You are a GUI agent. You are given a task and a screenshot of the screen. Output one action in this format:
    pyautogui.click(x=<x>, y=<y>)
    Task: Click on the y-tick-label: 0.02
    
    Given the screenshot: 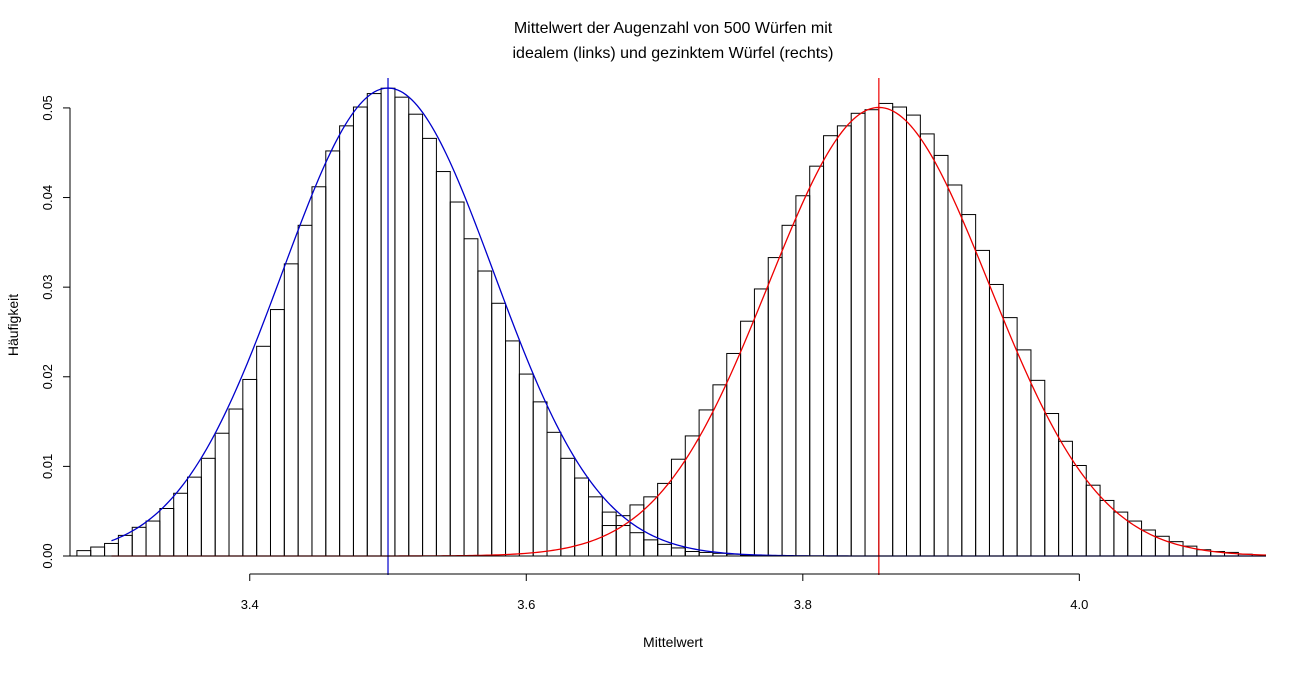 What is the action you would take?
    pyautogui.click(x=47, y=376)
    